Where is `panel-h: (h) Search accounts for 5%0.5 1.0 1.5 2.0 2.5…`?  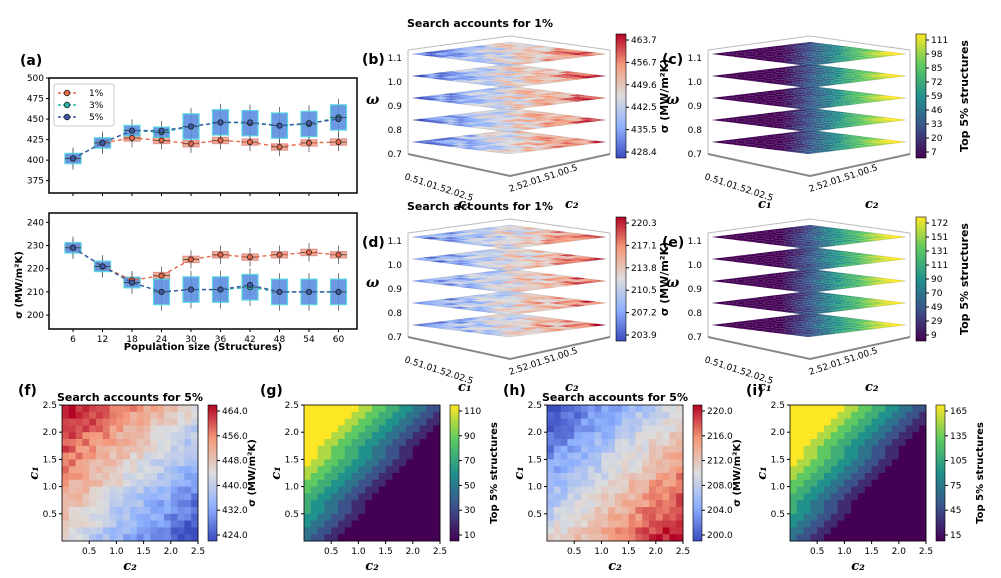
panel-h: (h) Search accounts for 5%0.5 1.0 1.5 2.0 2.5… is located at coordinates (623, 478).